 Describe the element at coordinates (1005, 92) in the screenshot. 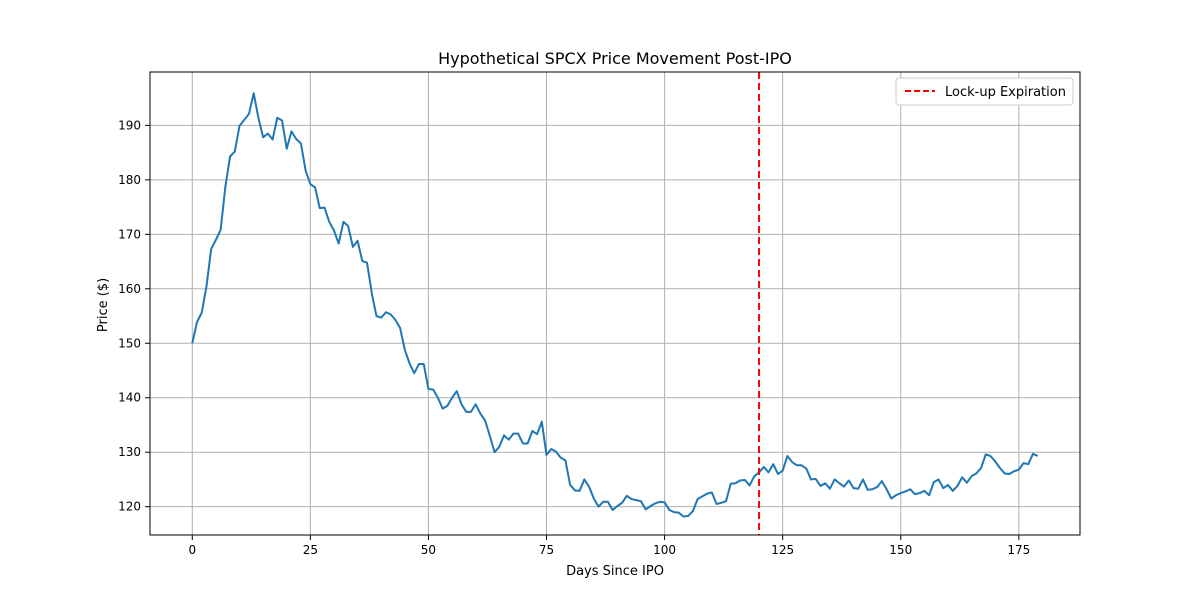

I see `legend-label-lockup: Lock-up Expiration` at that location.